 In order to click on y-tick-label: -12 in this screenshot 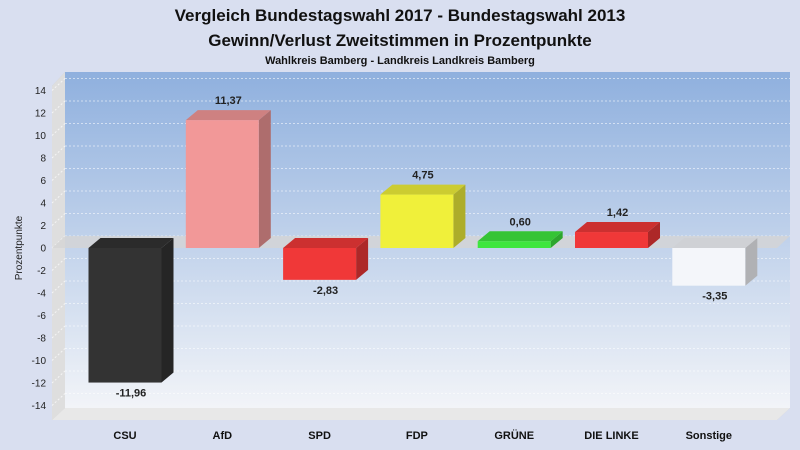, I will do `click(39, 384)`.